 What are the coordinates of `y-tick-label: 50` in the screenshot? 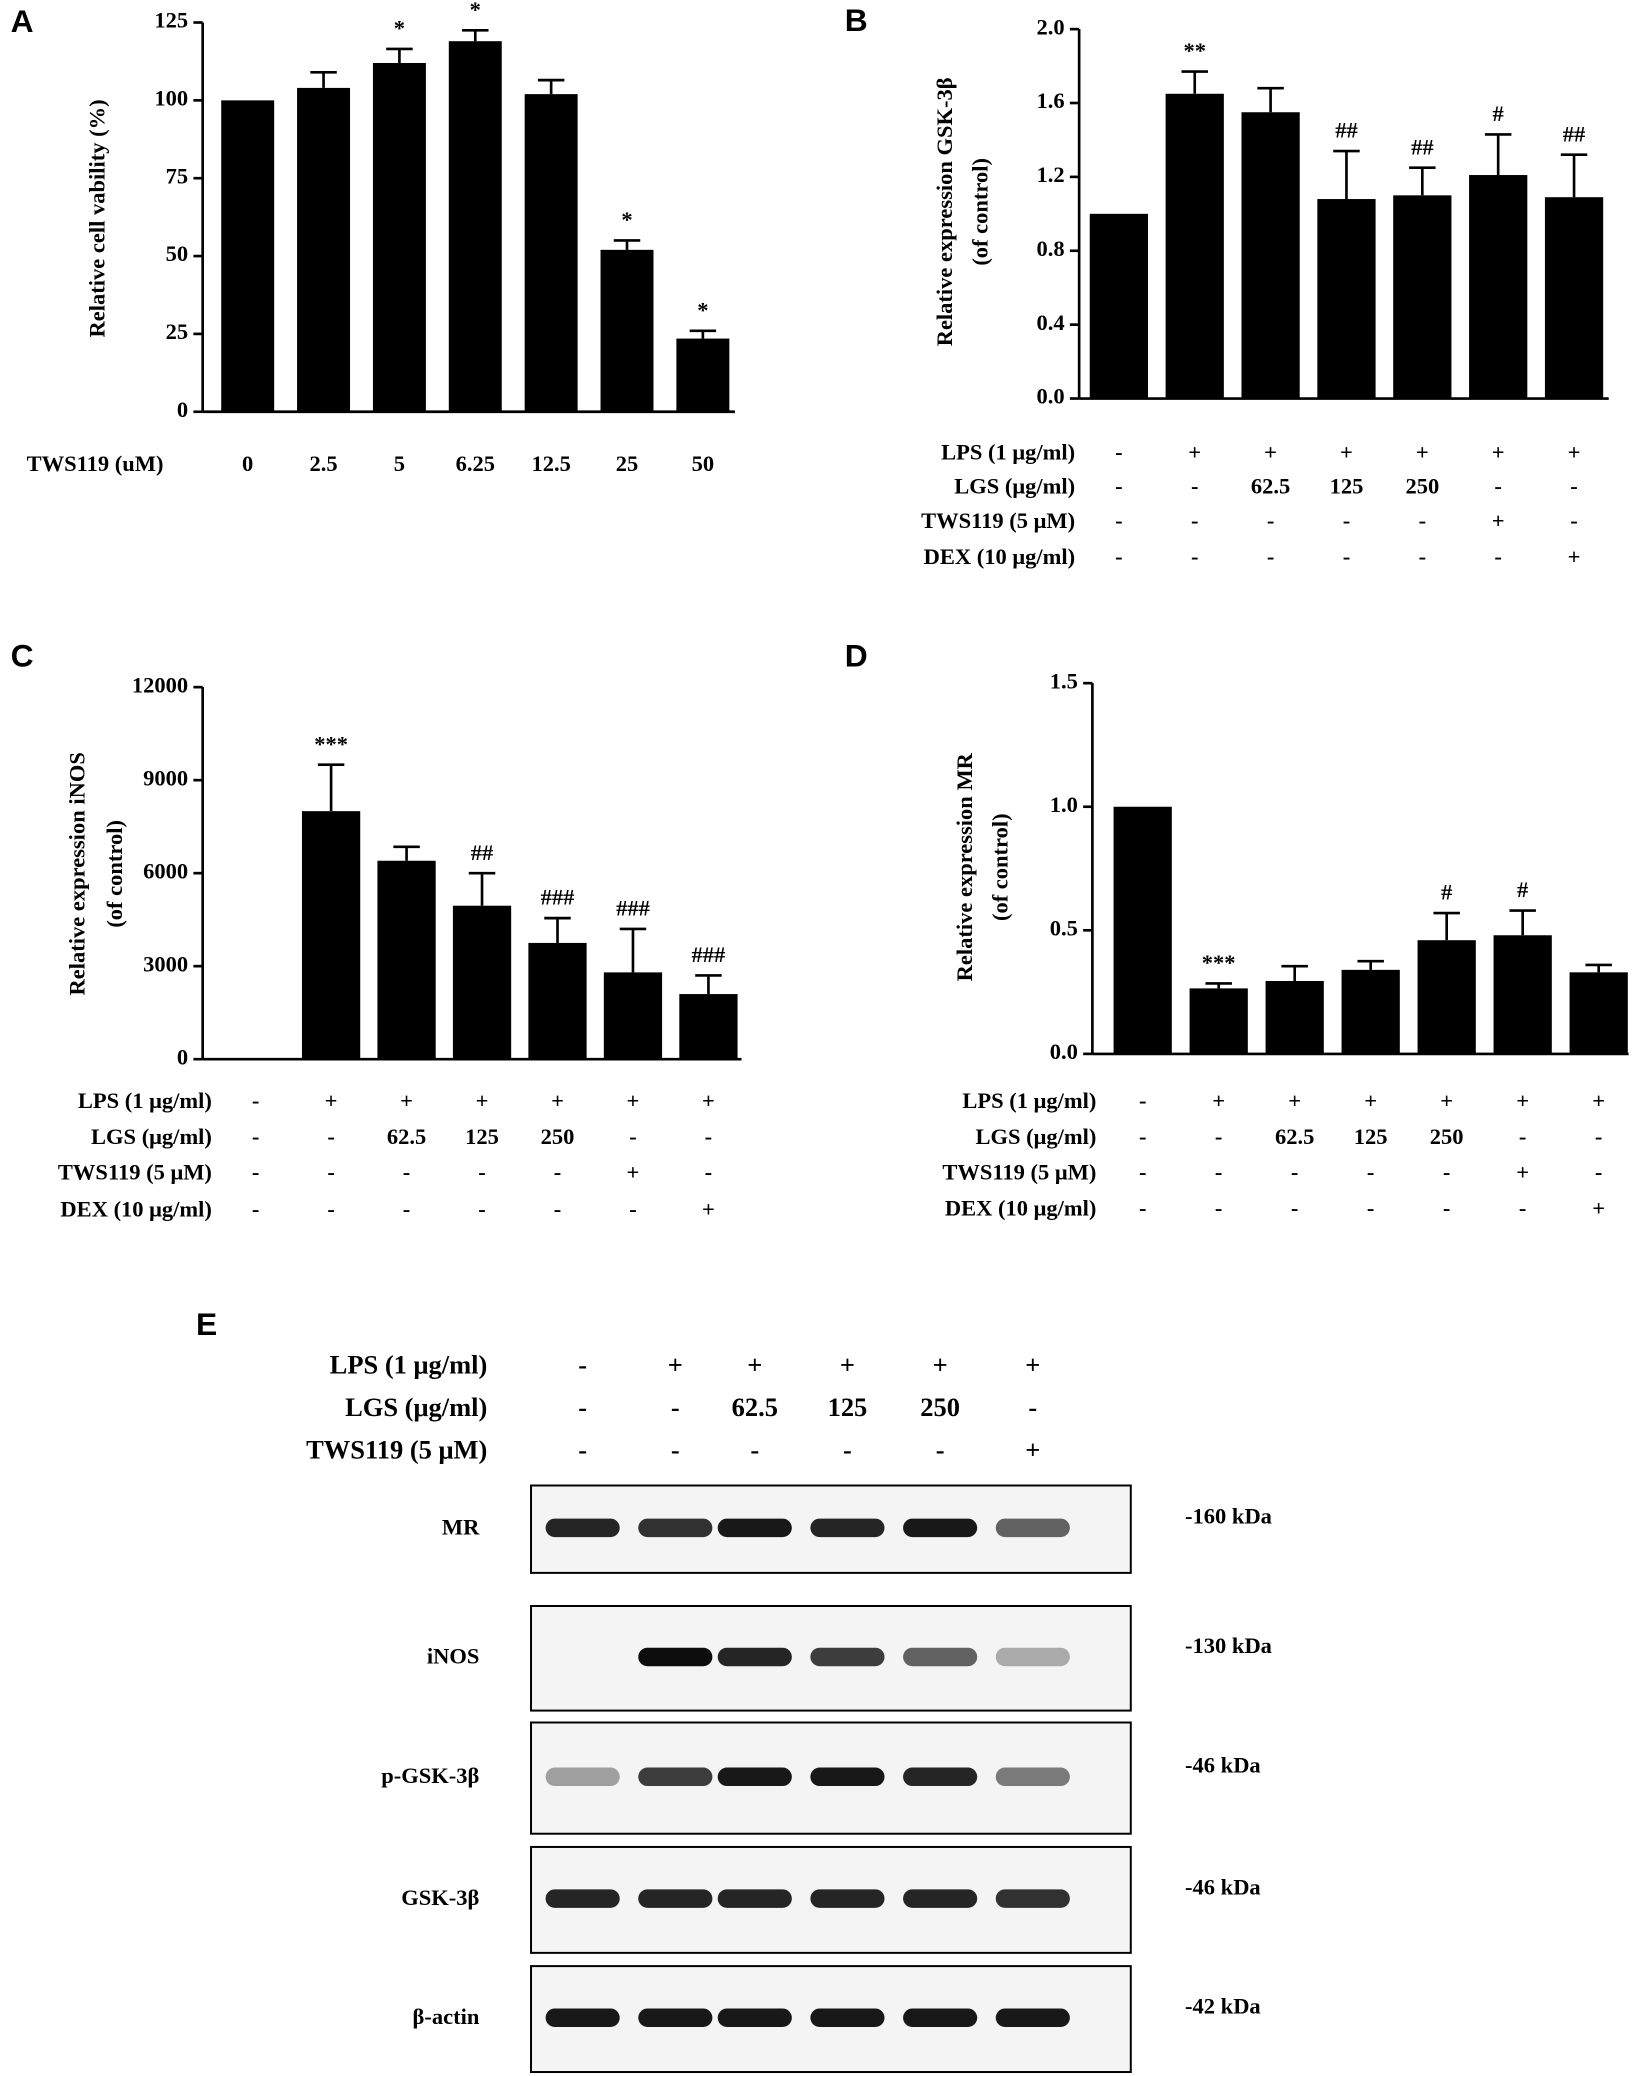 It's located at (177, 253).